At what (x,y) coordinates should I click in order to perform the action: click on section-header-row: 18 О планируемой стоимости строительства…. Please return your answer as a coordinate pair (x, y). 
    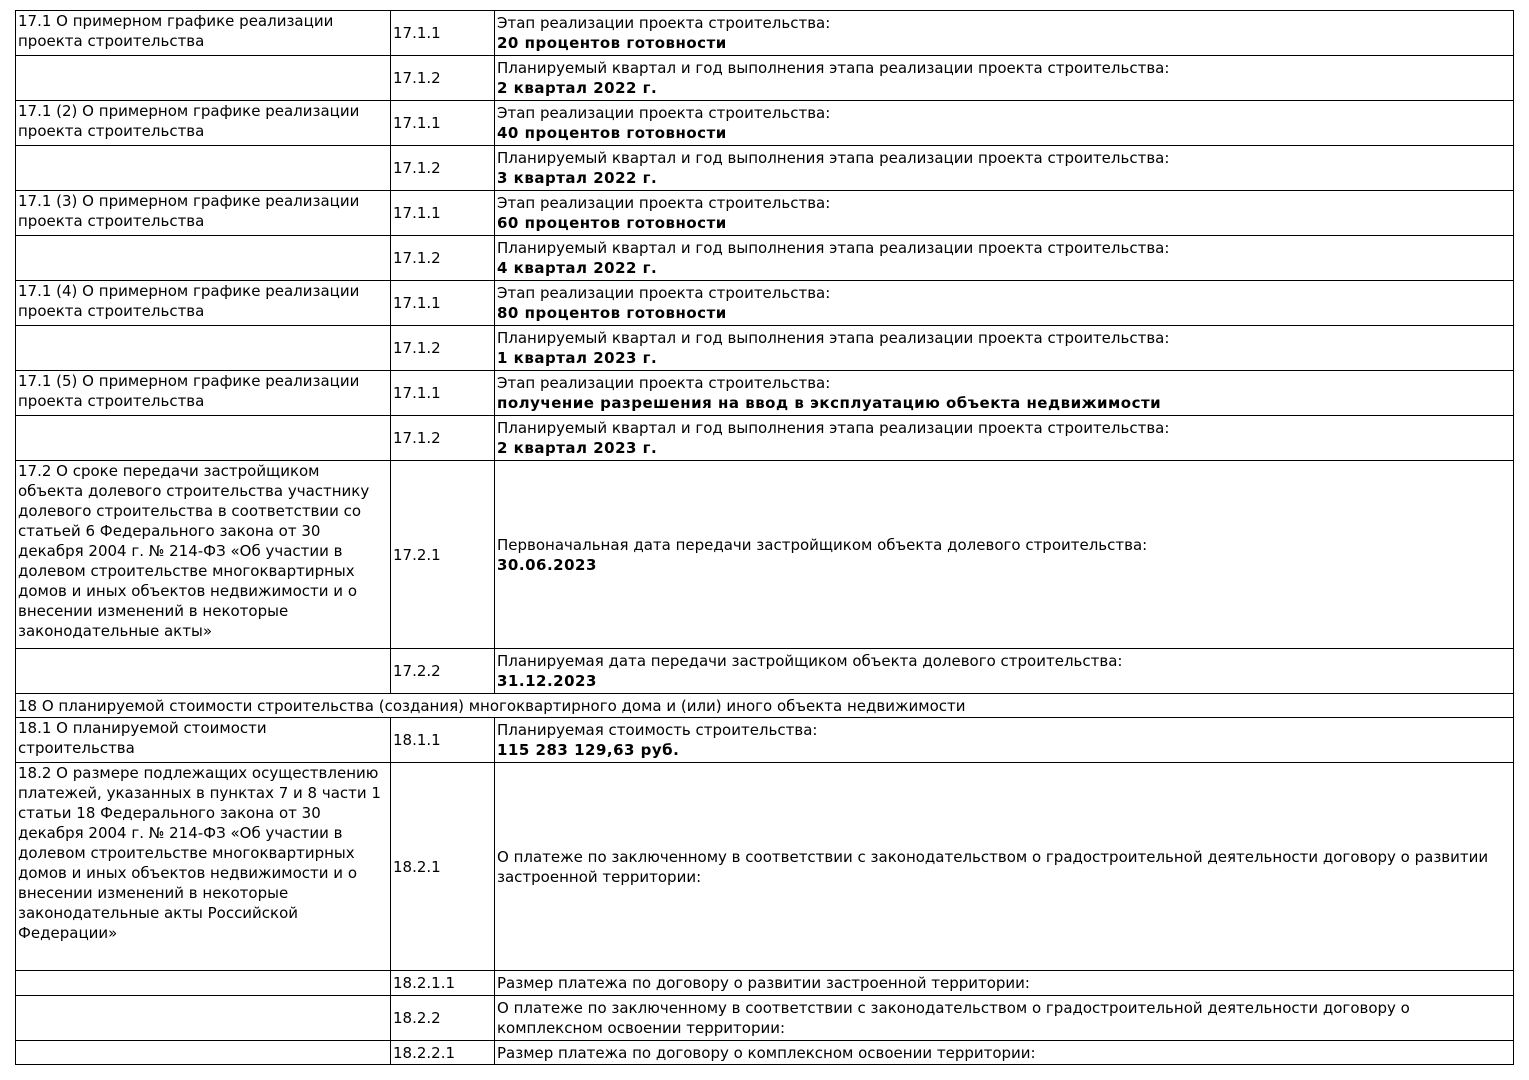
    Looking at the image, I should click on (764, 705).